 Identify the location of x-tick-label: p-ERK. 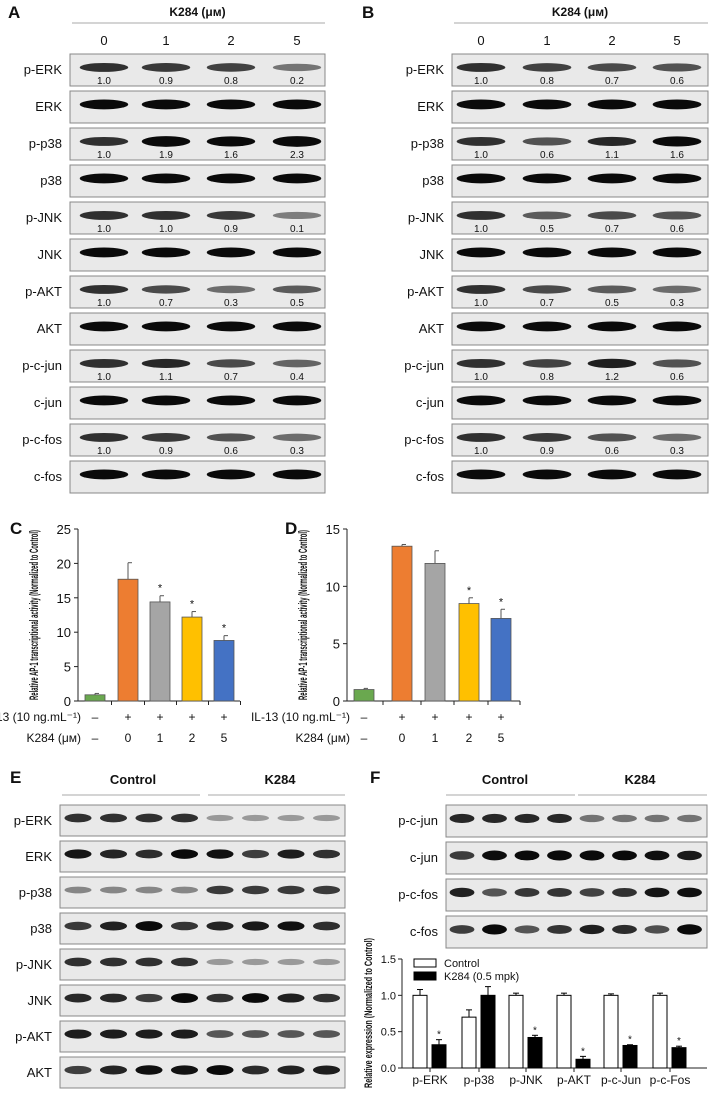
(429, 1080).